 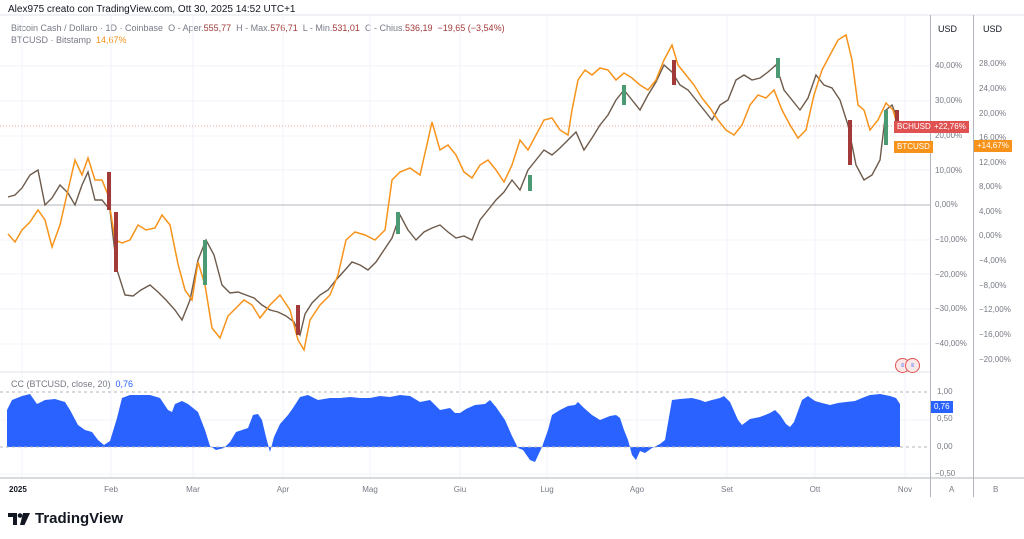 What do you see at coordinates (283, 489) in the screenshot?
I see `time-axis-label: Apr` at bounding box center [283, 489].